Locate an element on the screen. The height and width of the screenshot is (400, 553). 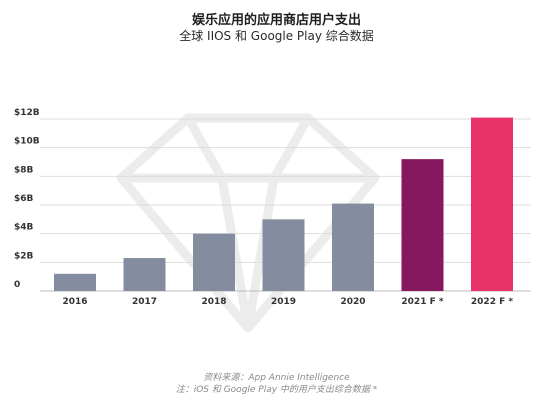
x-tick-label: 2019 is located at coordinates (283, 302).